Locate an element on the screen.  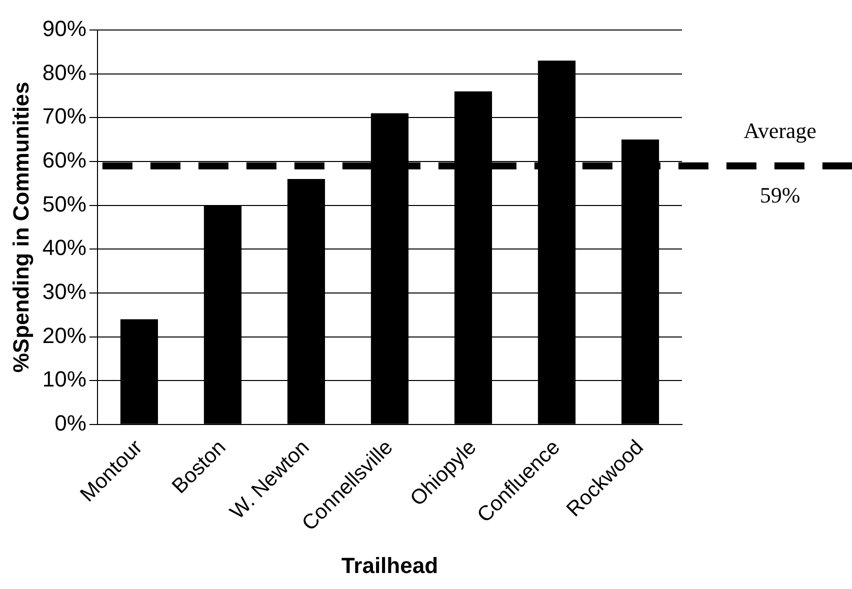
y-tick-label: 80% is located at coordinates (64, 72).